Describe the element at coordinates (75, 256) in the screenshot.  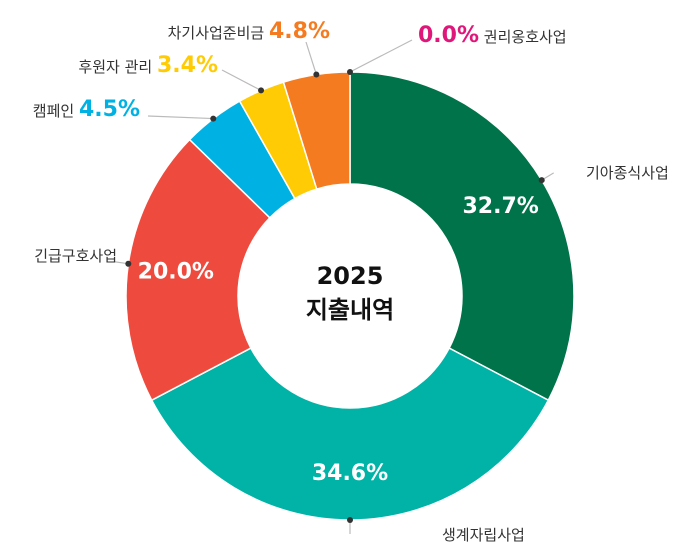
I see `slice-label-긴급구호사업: 긴급구호사업` at that location.